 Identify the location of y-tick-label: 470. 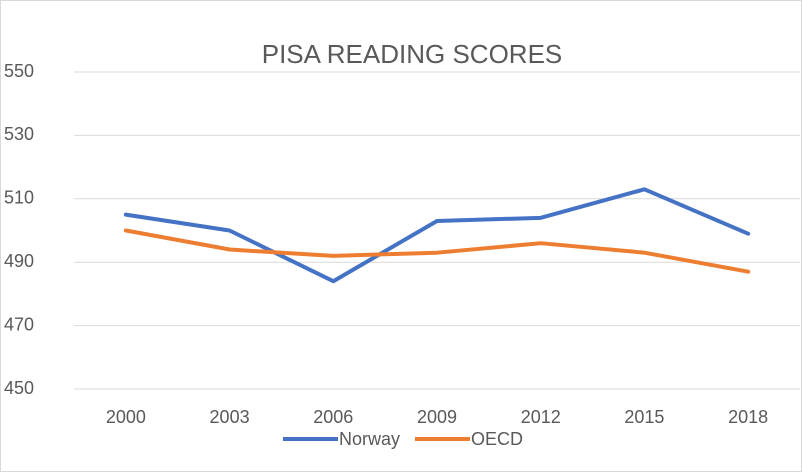
(19, 324).